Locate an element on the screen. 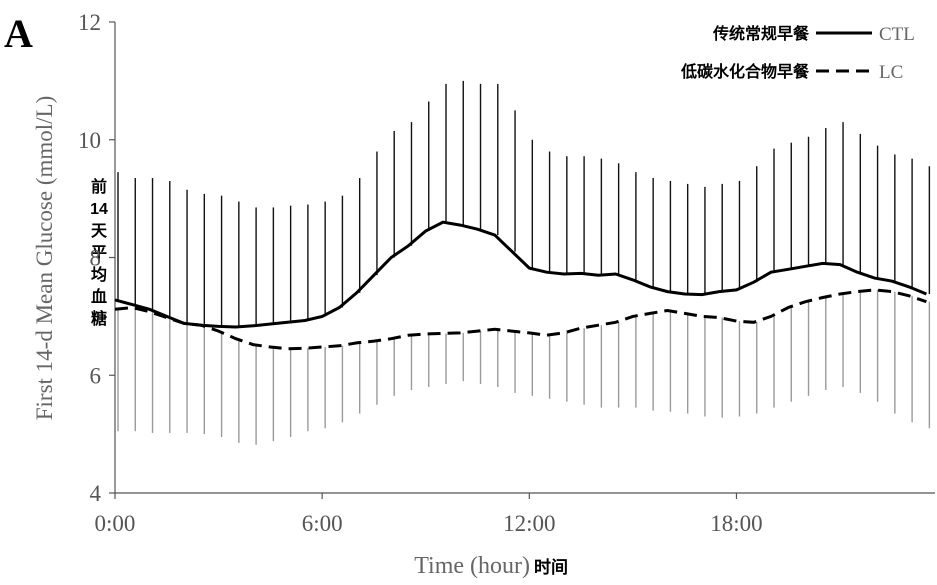  y-tick-label: 6 is located at coordinates (96, 375).